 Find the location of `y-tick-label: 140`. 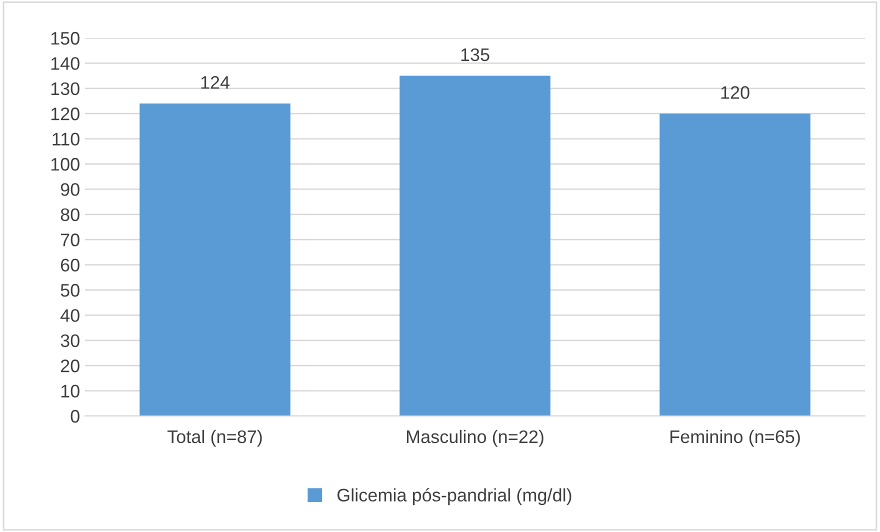

y-tick-label: 140 is located at coordinates (65, 63).